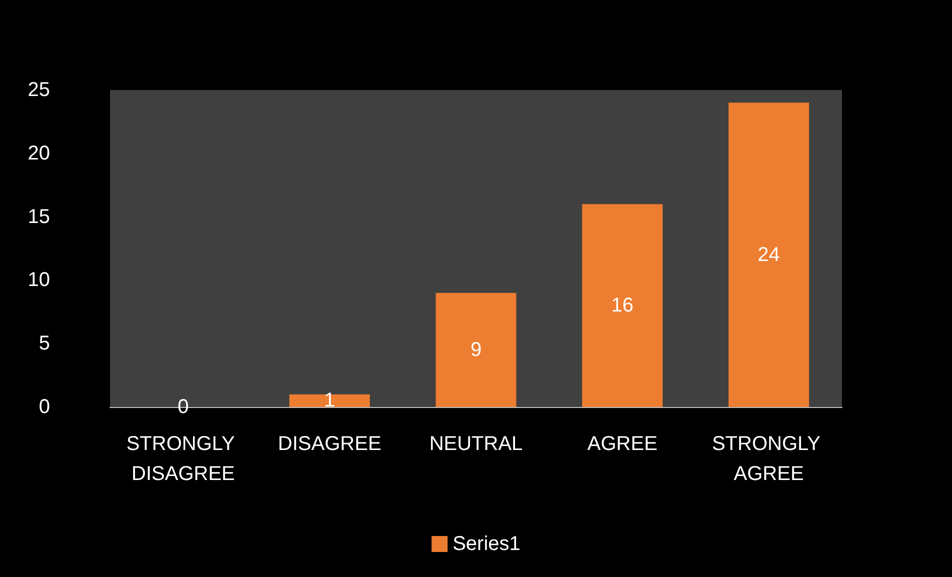 This screenshot has width=952, height=577. What do you see at coordinates (44, 343) in the screenshot?
I see `y-tick-label: 5` at bounding box center [44, 343].